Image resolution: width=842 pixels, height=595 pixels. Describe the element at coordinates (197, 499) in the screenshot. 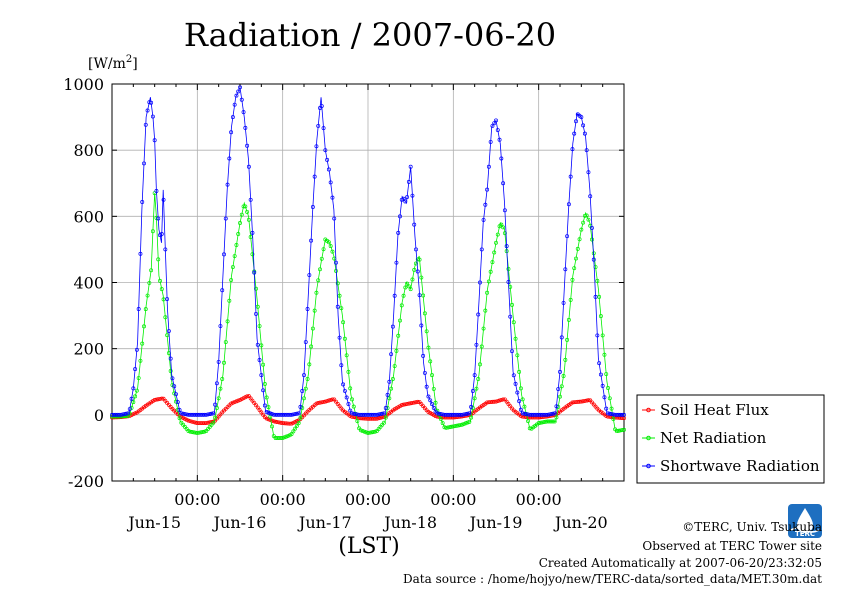

I see `x-time-label: 00:00` at that location.